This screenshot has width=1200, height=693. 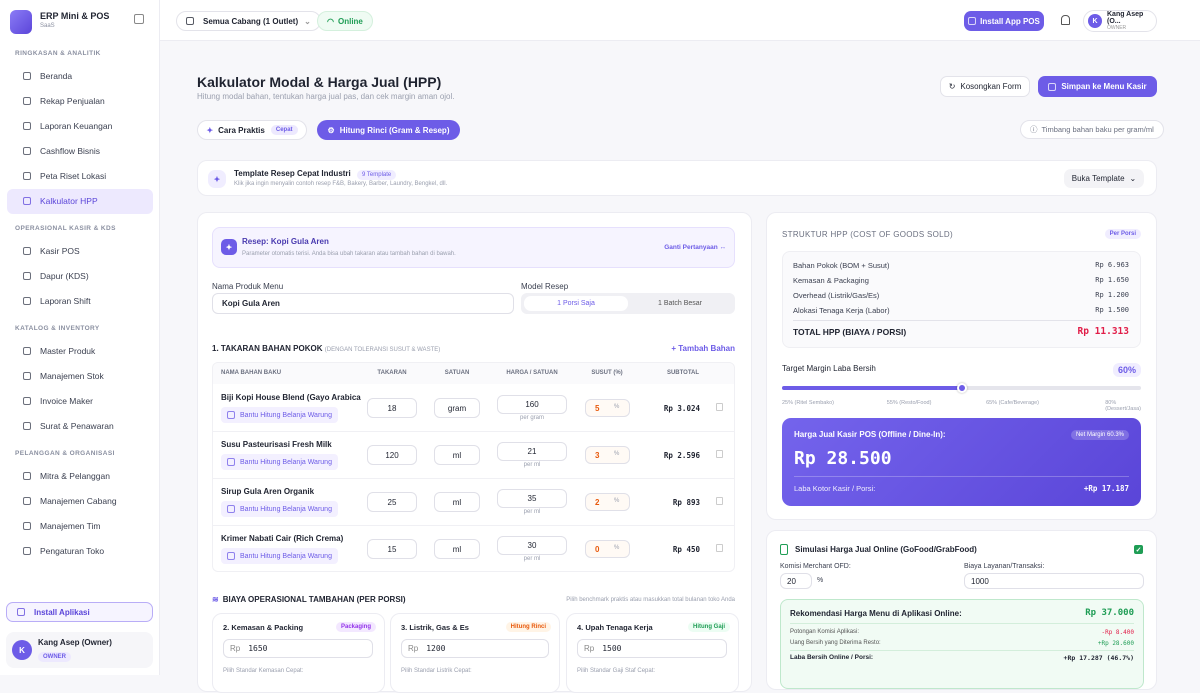 What do you see at coordinates (457, 373) in the screenshot?
I see `column-header: SATUAN` at bounding box center [457, 373].